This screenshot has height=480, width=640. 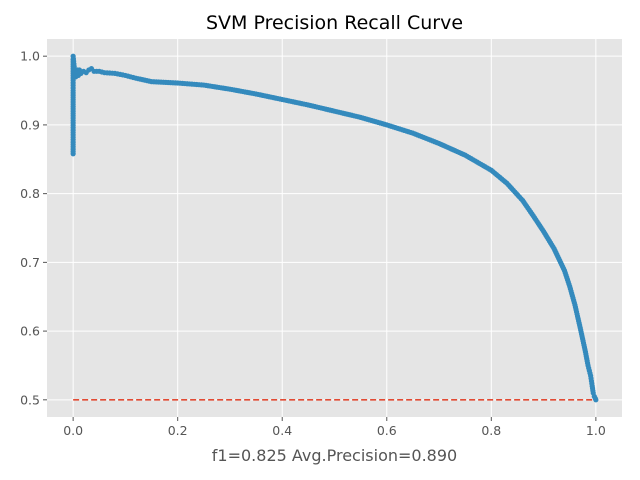 I want to click on x-tick-label: 0.8, so click(x=491, y=430).